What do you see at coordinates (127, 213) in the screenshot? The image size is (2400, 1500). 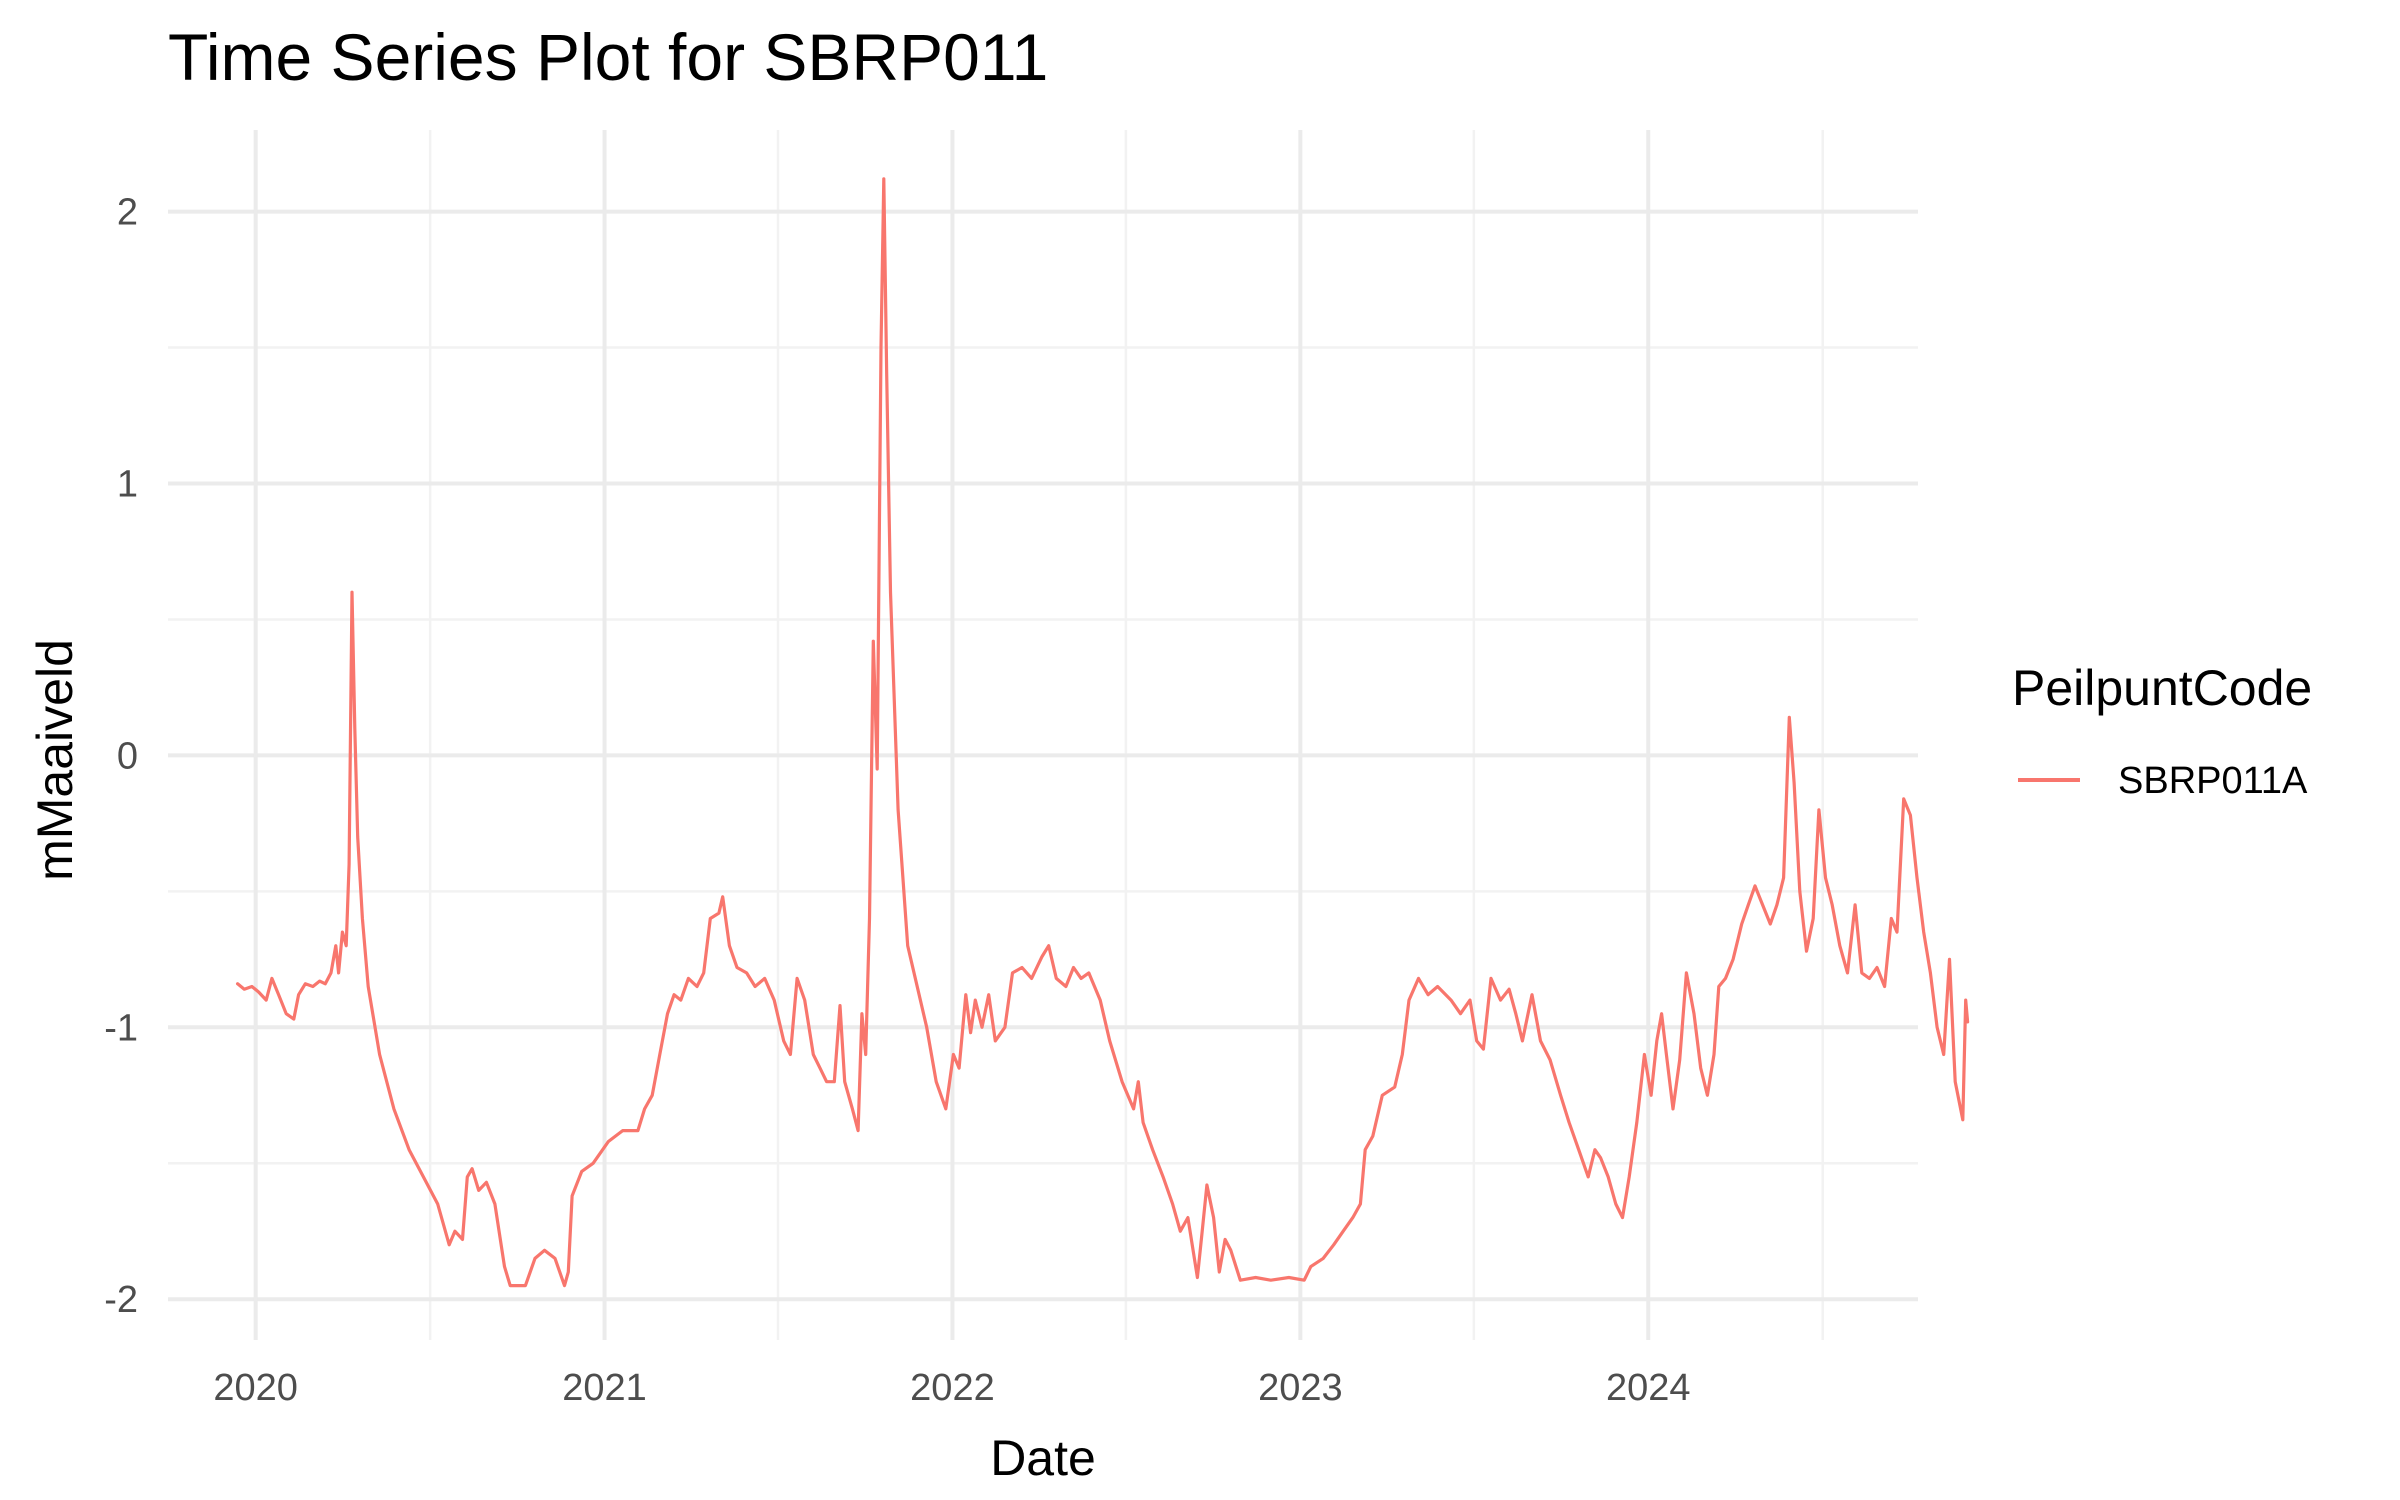 I see `y-tick-label: 2` at bounding box center [127, 213].